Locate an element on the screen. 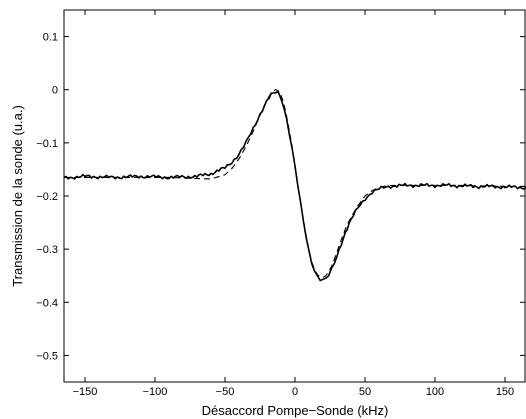 The height and width of the screenshot is (419, 526). x-tick-label: 50 is located at coordinates (365, 392).